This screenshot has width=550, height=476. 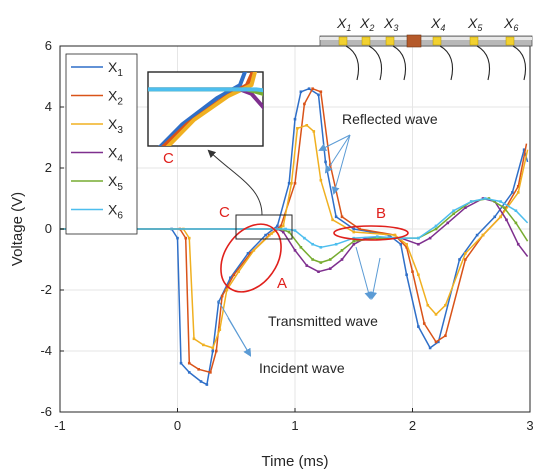 What do you see at coordinates (371, 233) in the screenshot?
I see `region-b-ellipse` at bounding box center [371, 233].